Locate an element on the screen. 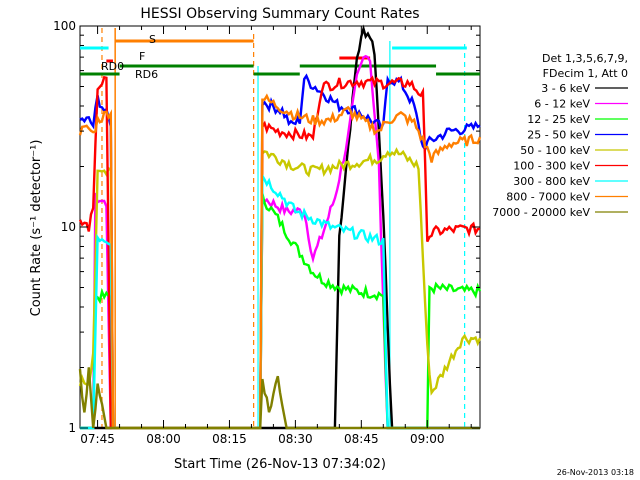 Image resolution: width=640 pixels, height=480 pixels. legend-header-line-2: FDecim 1, Att 0 is located at coordinates (585, 73).